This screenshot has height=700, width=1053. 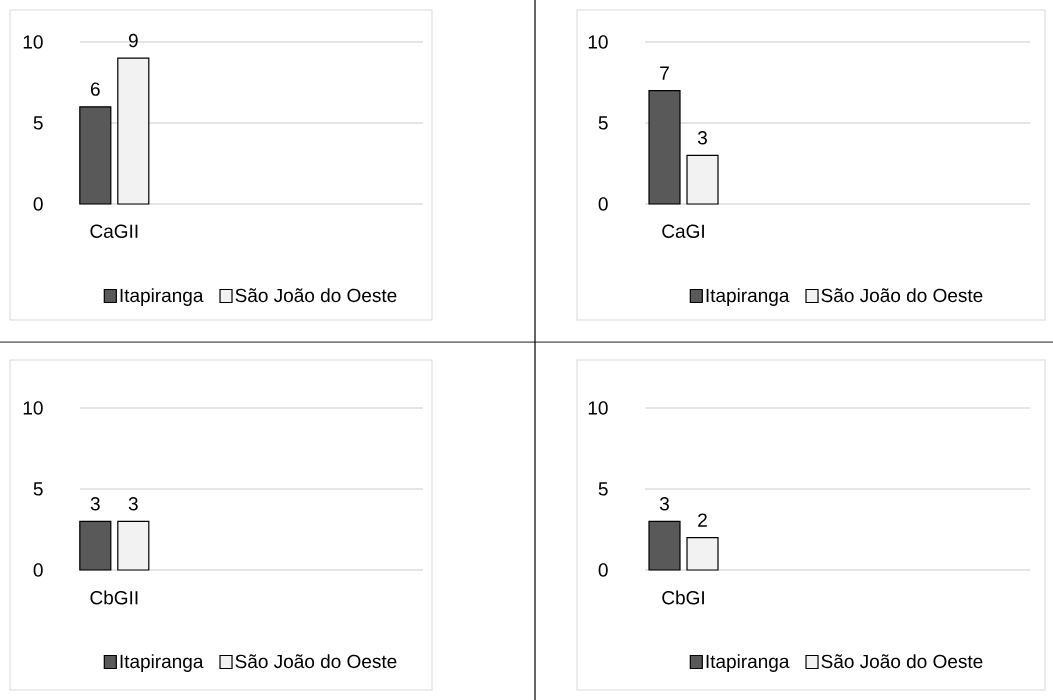 I want to click on data-label: 7, so click(x=664, y=73).